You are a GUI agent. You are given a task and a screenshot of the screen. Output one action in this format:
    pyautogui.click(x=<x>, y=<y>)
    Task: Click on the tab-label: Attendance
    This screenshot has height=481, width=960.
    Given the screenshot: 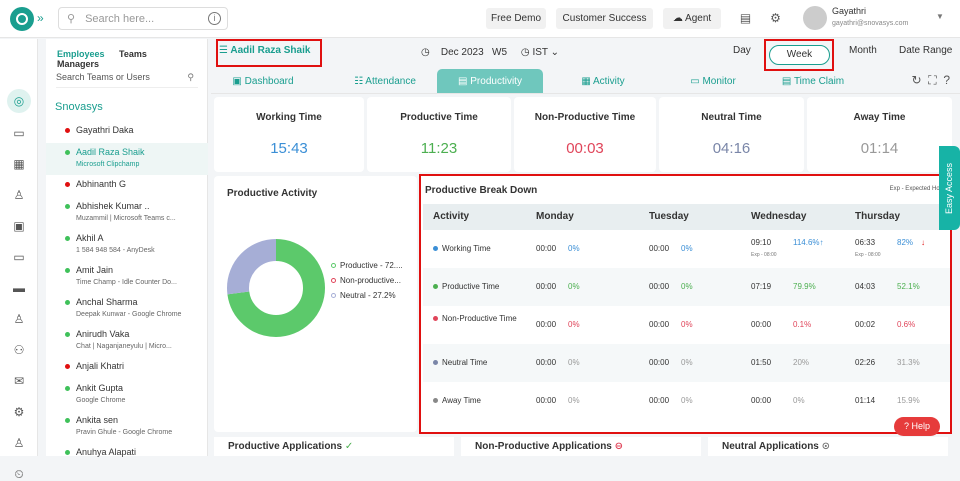 What is the action you would take?
    pyautogui.click(x=390, y=81)
    